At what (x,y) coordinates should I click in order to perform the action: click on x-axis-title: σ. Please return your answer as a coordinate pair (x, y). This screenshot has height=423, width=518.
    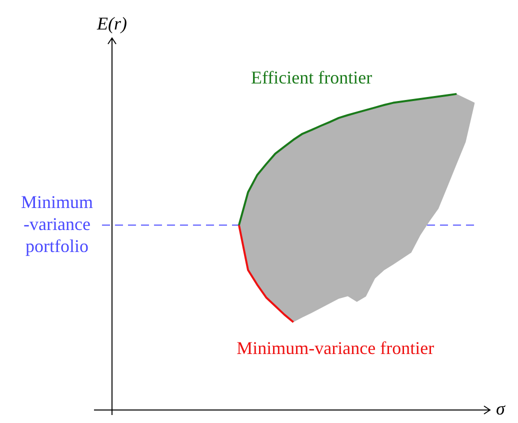
    Looking at the image, I should click on (501, 408).